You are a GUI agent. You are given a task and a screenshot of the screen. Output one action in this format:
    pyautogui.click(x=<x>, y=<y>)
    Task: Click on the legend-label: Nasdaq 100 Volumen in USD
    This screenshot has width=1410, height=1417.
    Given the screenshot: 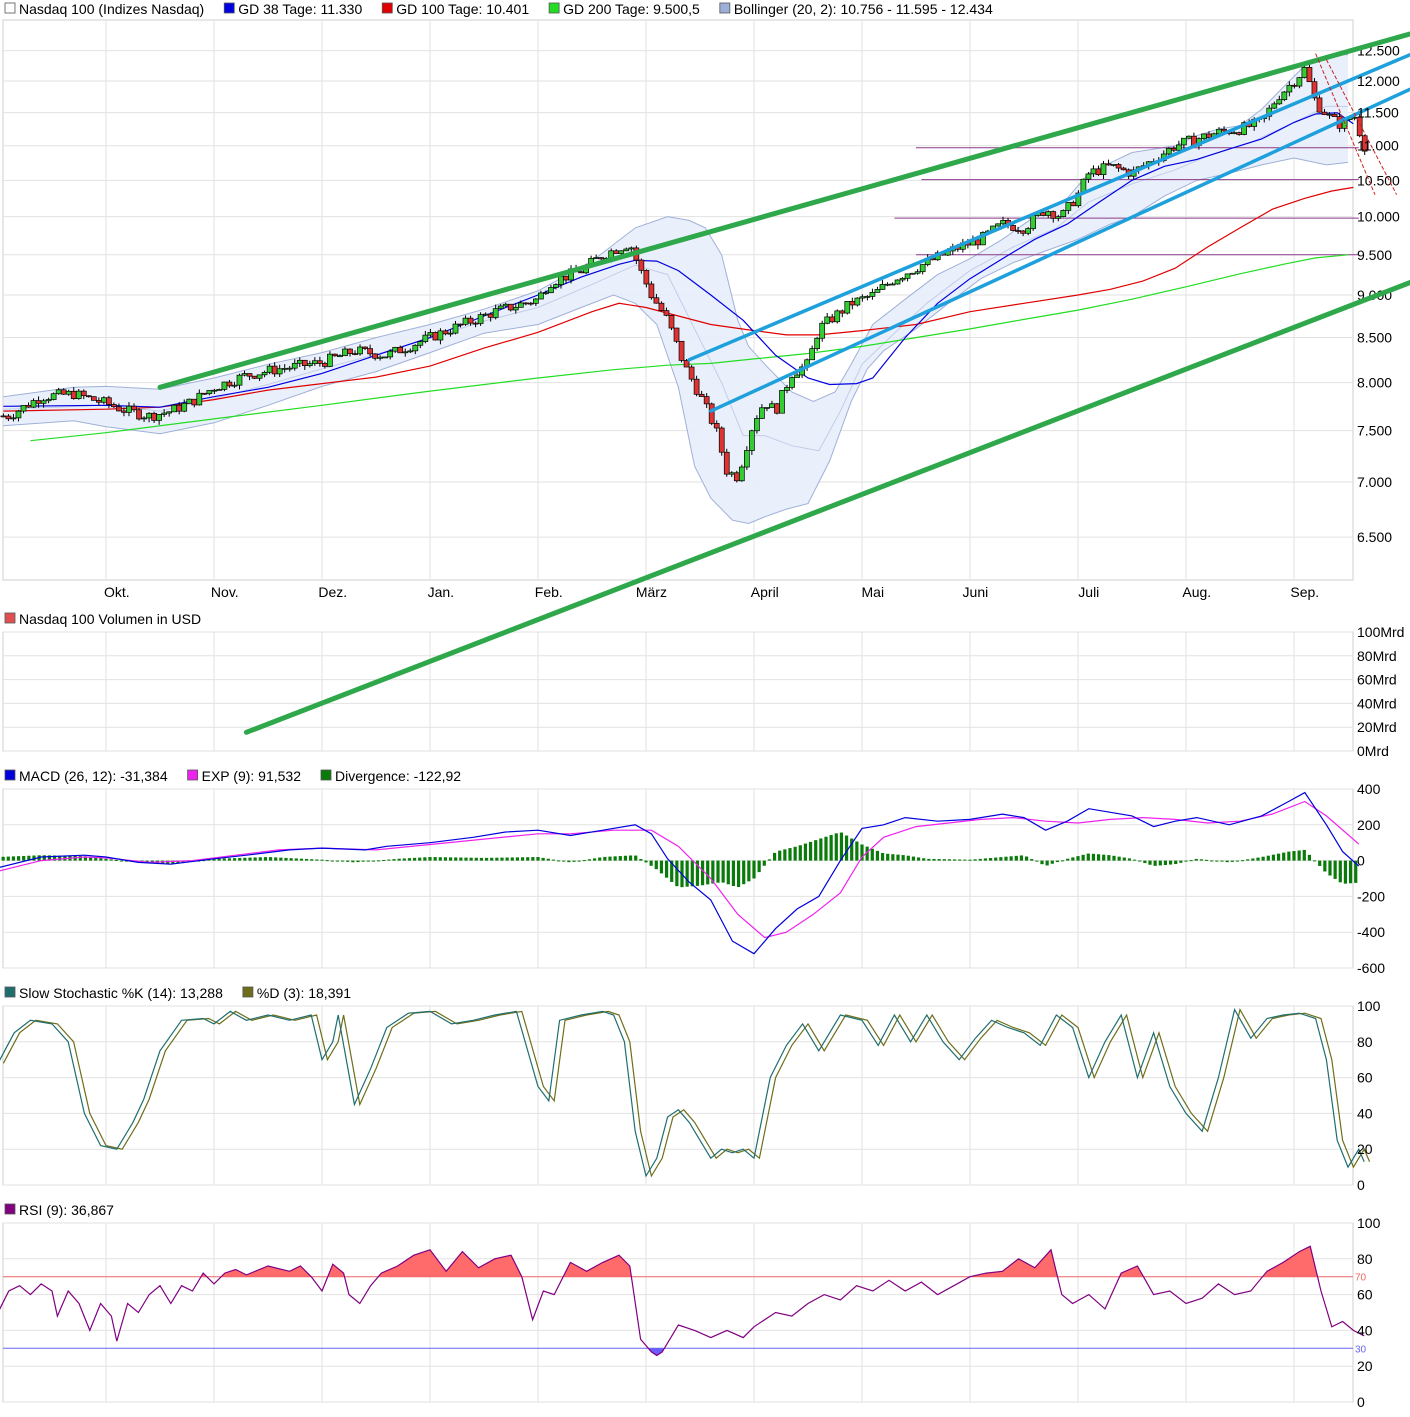 What is the action you would take?
    pyautogui.click(x=110, y=619)
    